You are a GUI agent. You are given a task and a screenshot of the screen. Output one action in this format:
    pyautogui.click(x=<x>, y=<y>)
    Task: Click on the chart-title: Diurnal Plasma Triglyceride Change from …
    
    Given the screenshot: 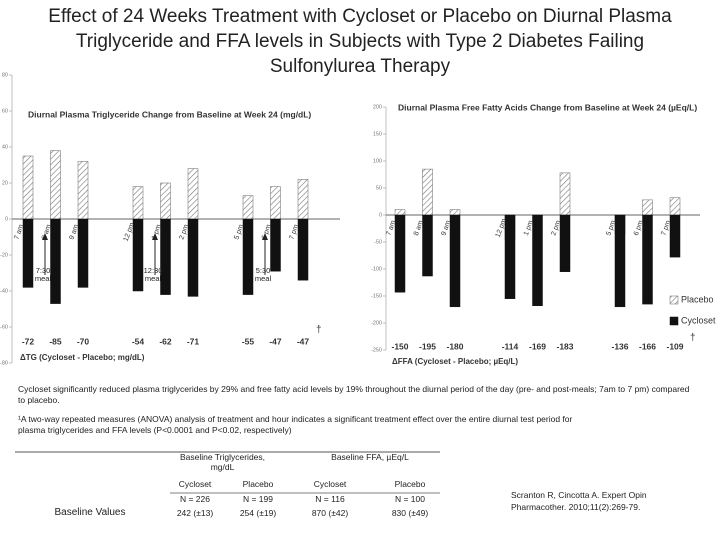 What is the action you would take?
    pyautogui.click(x=169, y=114)
    